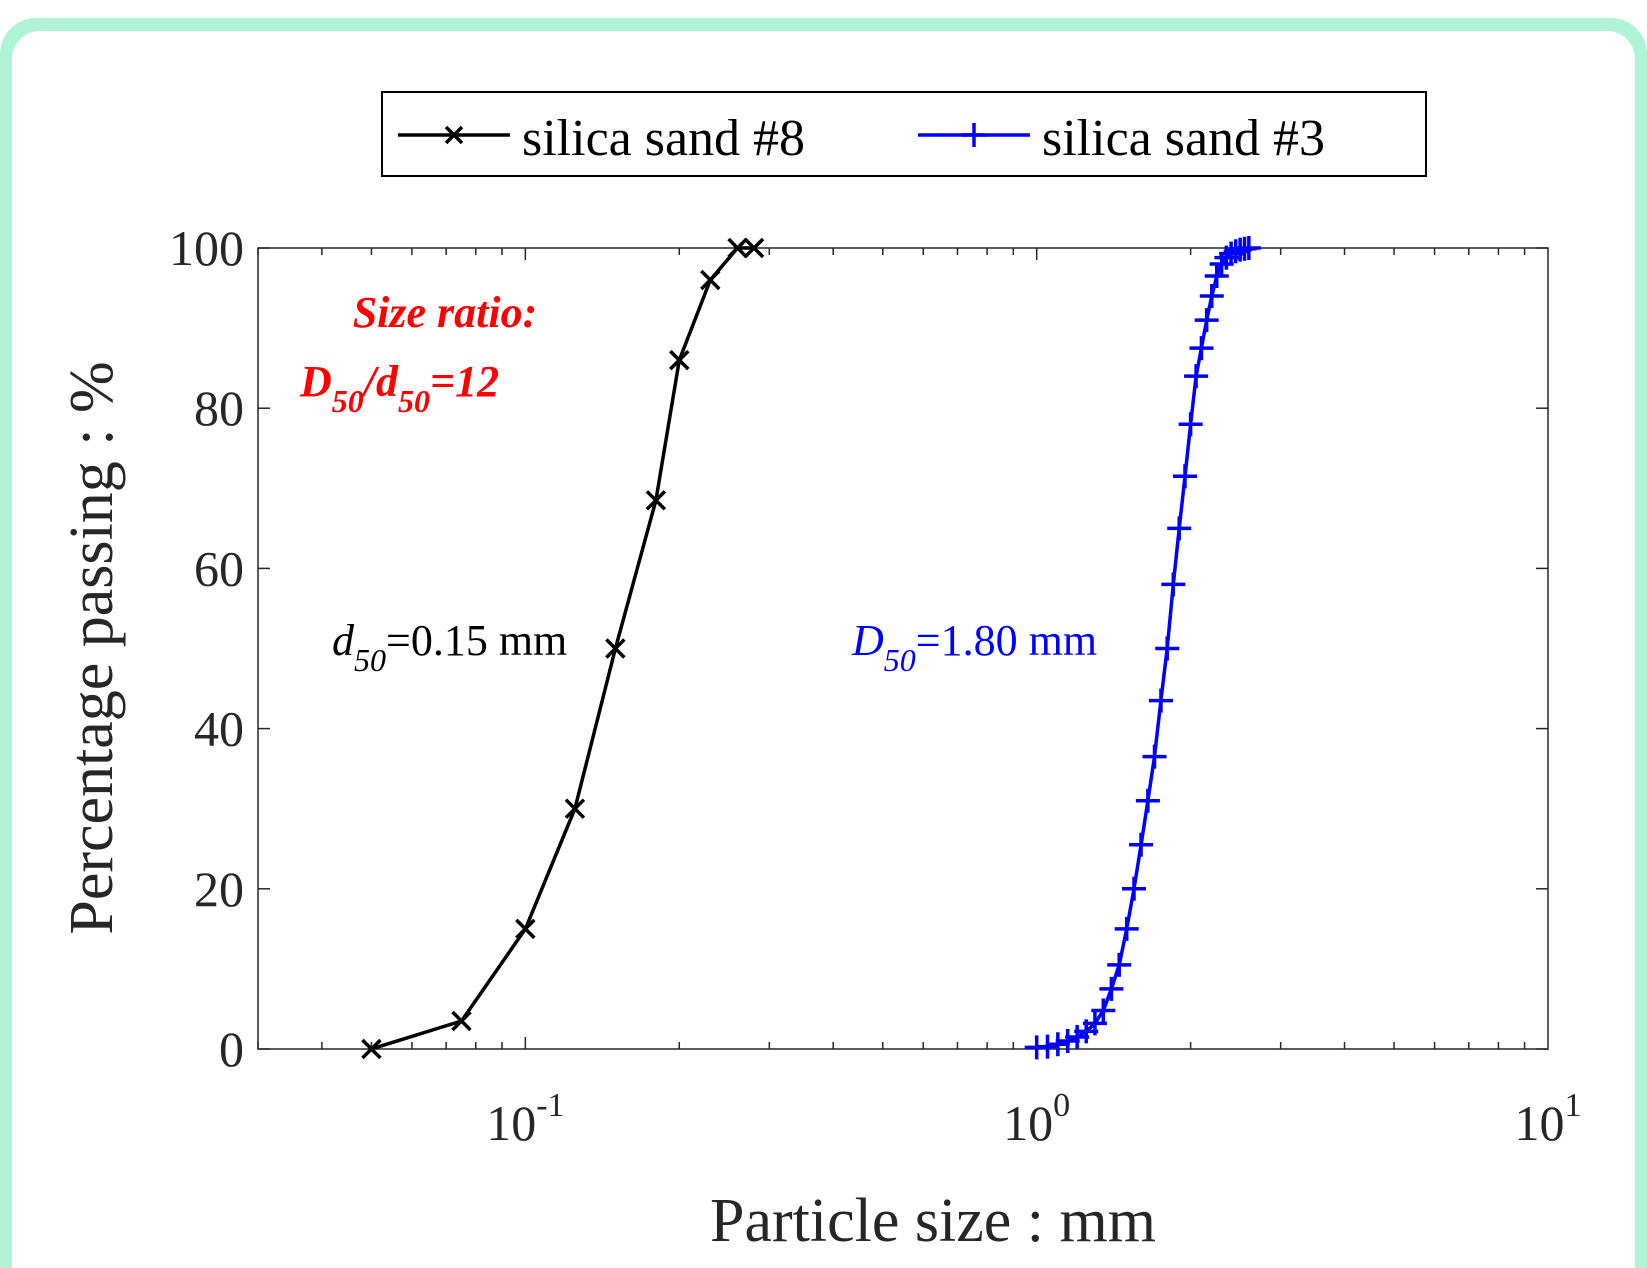 Image resolution: width=1647 pixels, height=1268 pixels. Describe the element at coordinates (1061, 1105) in the screenshot. I see `x-tick-exponent: 0` at that location.